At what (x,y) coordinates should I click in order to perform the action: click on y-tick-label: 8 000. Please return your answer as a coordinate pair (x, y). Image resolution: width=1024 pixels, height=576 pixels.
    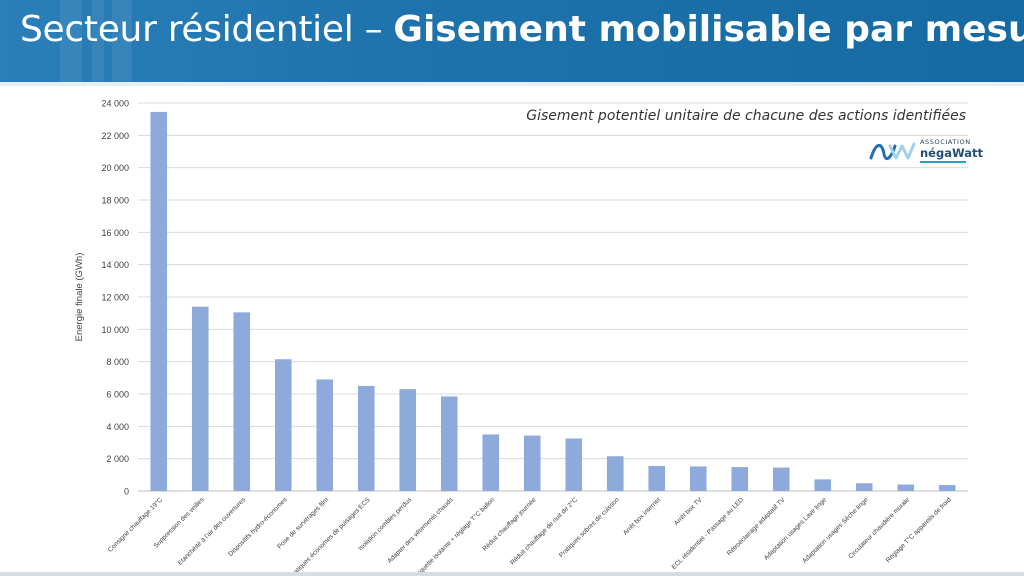
    Looking at the image, I should click on (117, 362).